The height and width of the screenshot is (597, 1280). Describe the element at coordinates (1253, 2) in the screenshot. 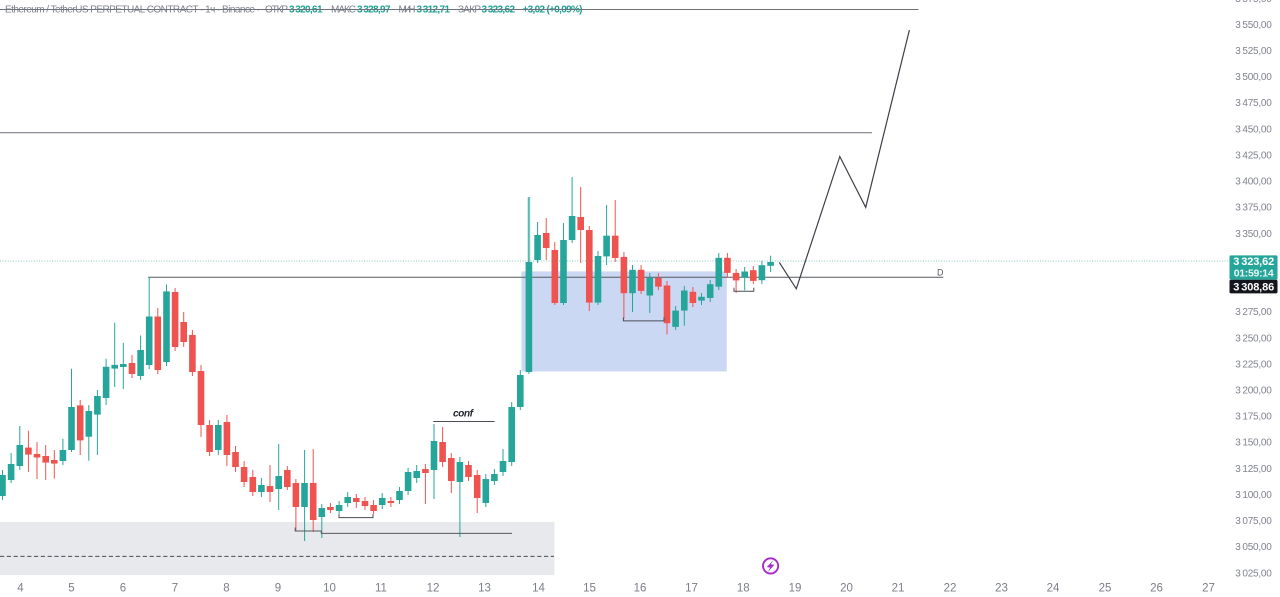

I see `svg-text: 3 575,00` at that location.